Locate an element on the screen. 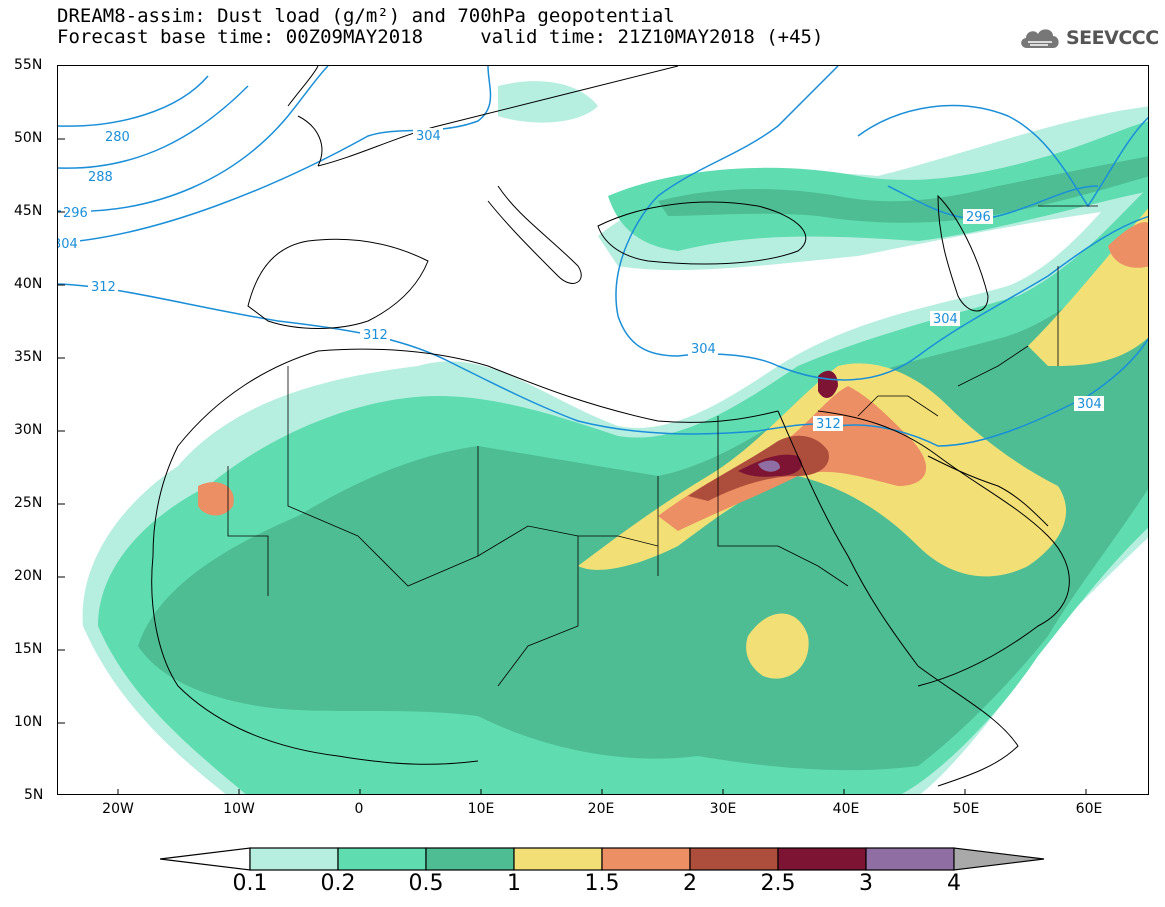  coast-redsea is located at coordinates (848, 538).